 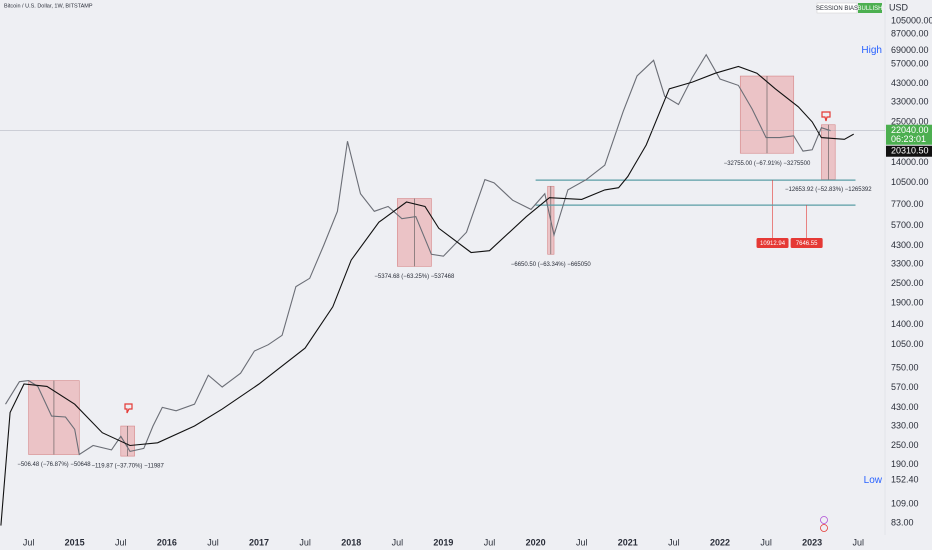 I want to click on y-tick-label: 87000.00, so click(x=910, y=34).